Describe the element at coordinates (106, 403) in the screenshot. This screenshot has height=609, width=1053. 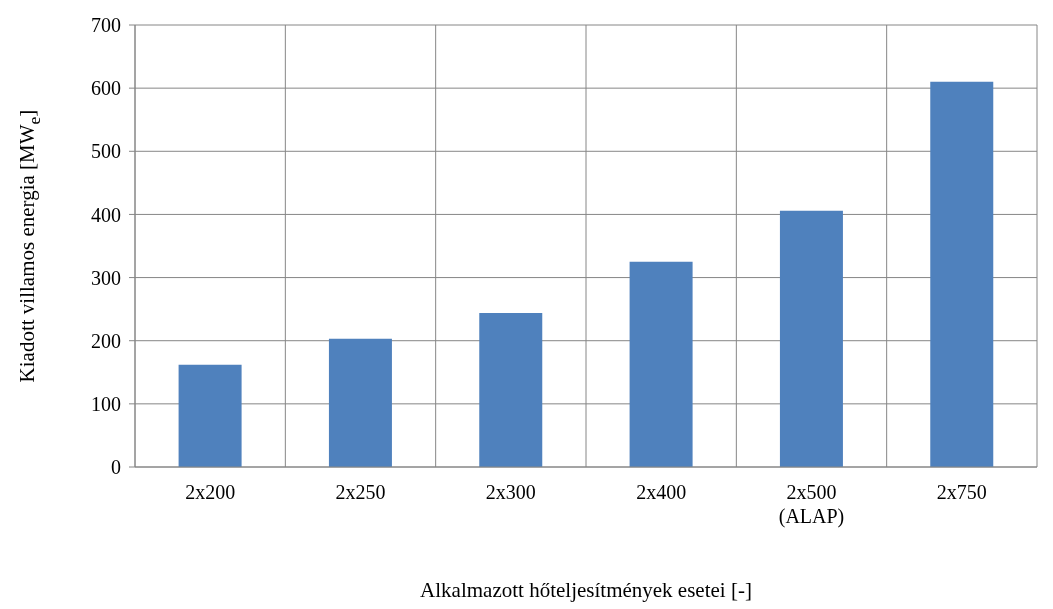
I see `y-tick-label: 100` at that location.